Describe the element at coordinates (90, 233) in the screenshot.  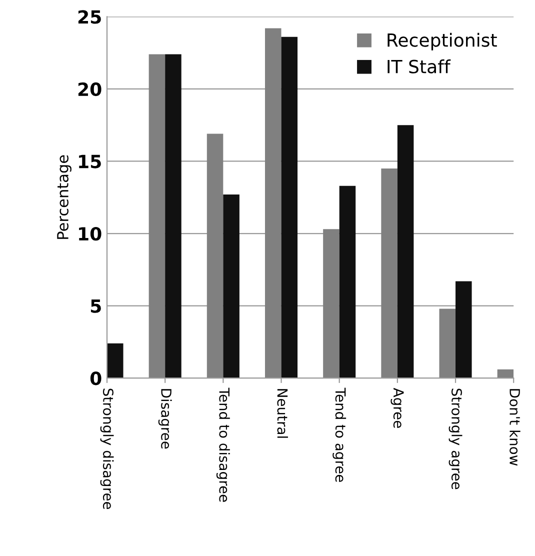
I see `y-tick-label: 10` at that location.